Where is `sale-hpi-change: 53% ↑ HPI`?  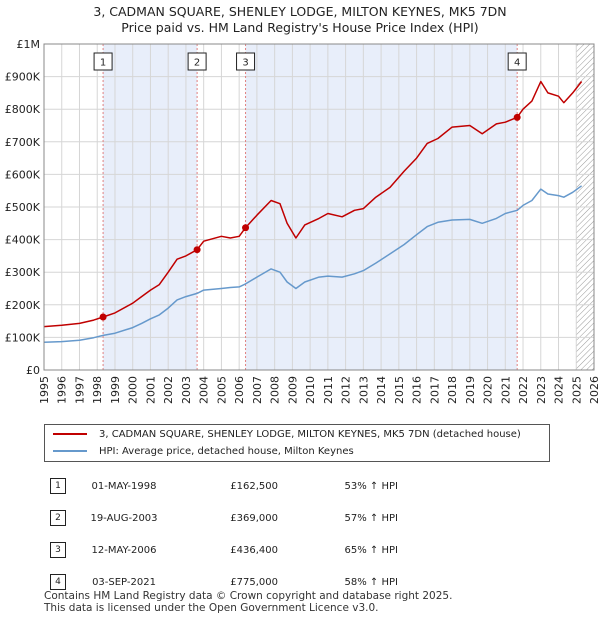 sale-hpi-change: 53% ↑ HPI is located at coordinates (371, 486).